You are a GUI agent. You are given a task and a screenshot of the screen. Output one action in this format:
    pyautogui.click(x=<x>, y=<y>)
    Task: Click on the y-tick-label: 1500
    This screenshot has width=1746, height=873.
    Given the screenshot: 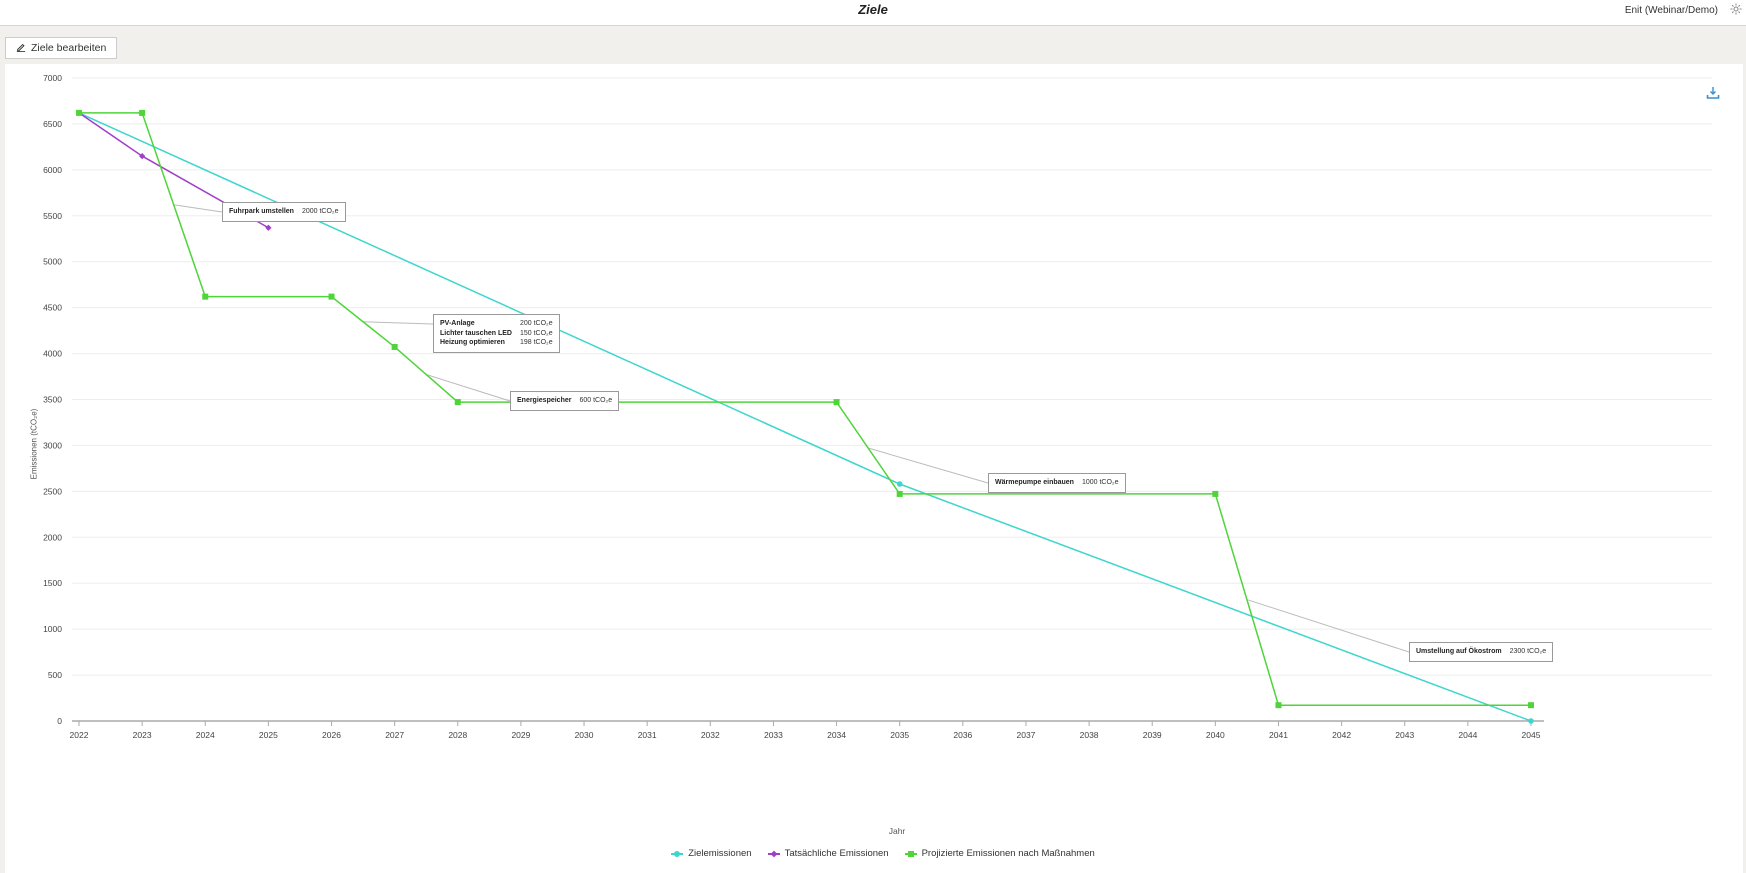 What is the action you would take?
    pyautogui.click(x=52, y=583)
    